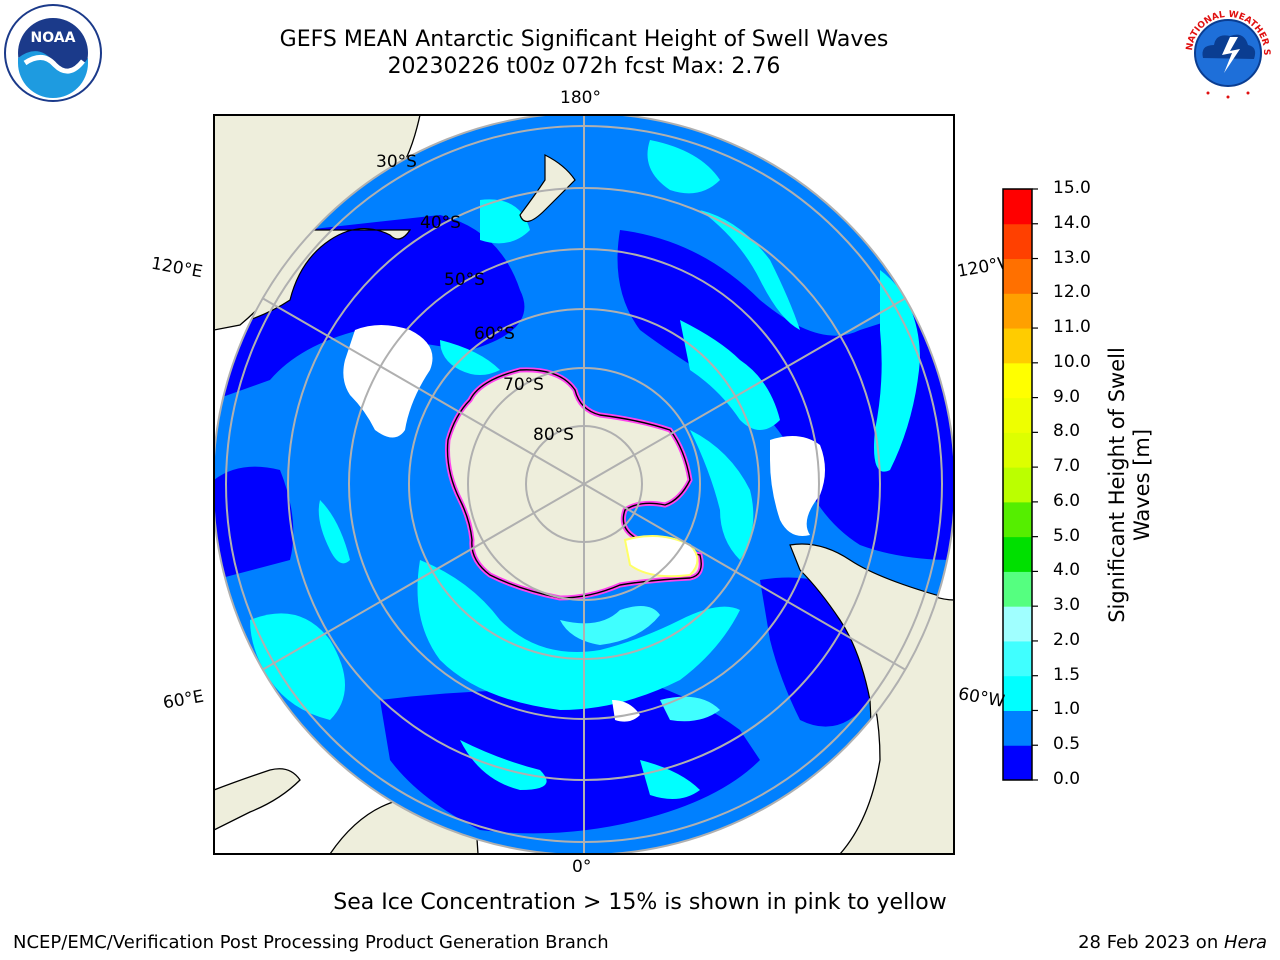 The image size is (1280, 960). I want to click on chart-subtitle: 20230226 t00z 072h fcst Max: 2.76, so click(584, 66).